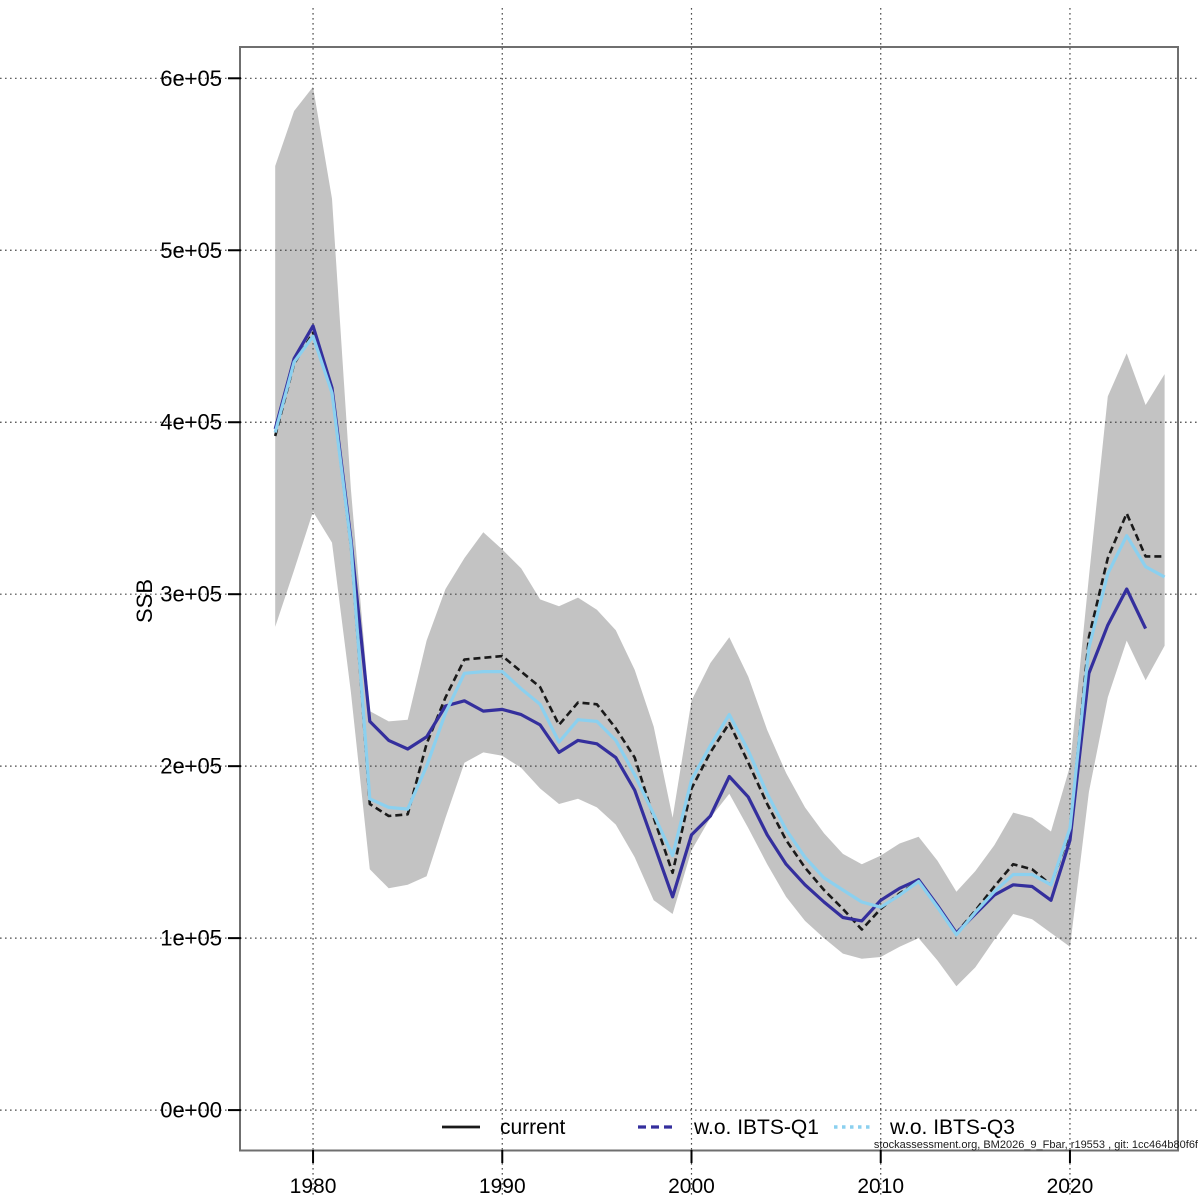 This screenshot has width=1200, height=1200. I want to click on legend: current w.o. IBTS-Q1 w.o. IBTS-Q3, so click(728, 1127).